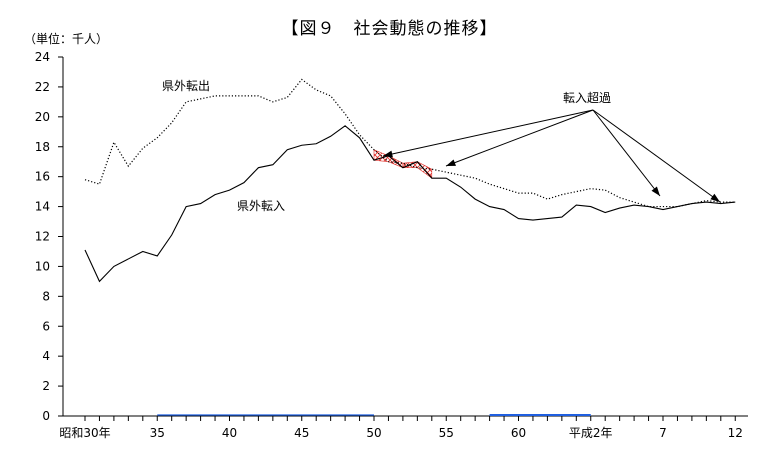 The image size is (779, 452). What do you see at coordinates (446, 433) in the screenshot?
I see `x-tick-label: 55` at bounding box center [446, 433].